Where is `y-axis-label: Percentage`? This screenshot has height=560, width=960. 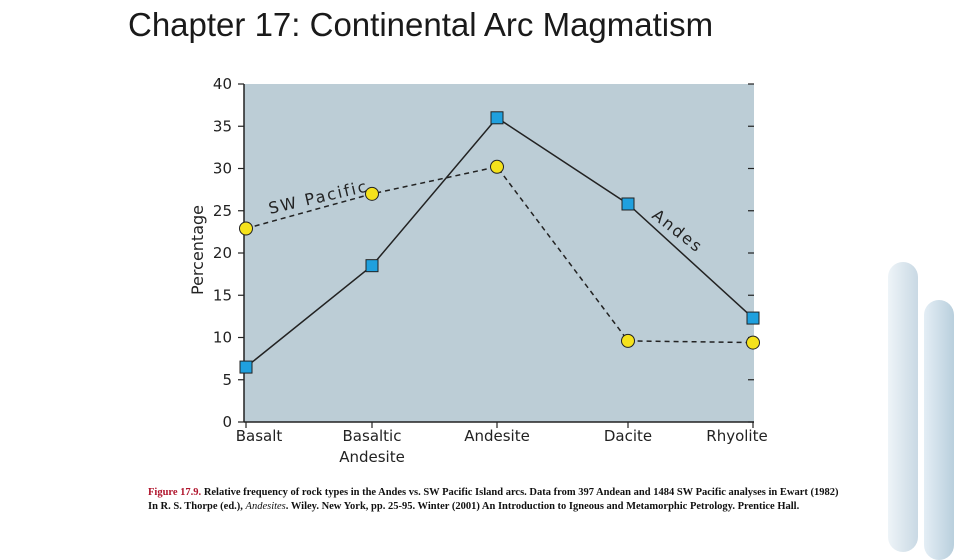 y-axis-label: Percentage is located at coordinates (197, 250).